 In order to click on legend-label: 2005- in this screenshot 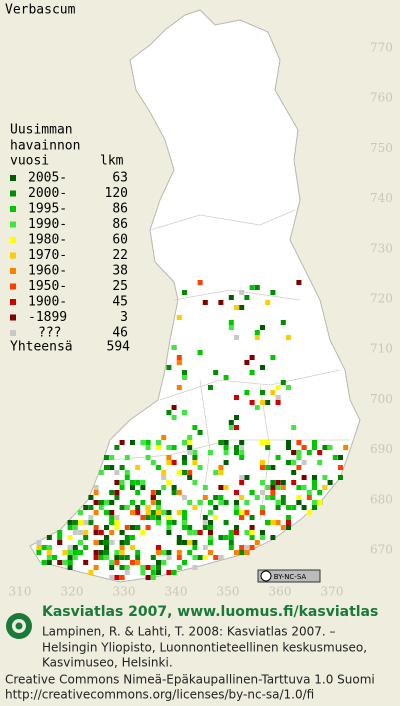, I will do `click(47, 178)`.